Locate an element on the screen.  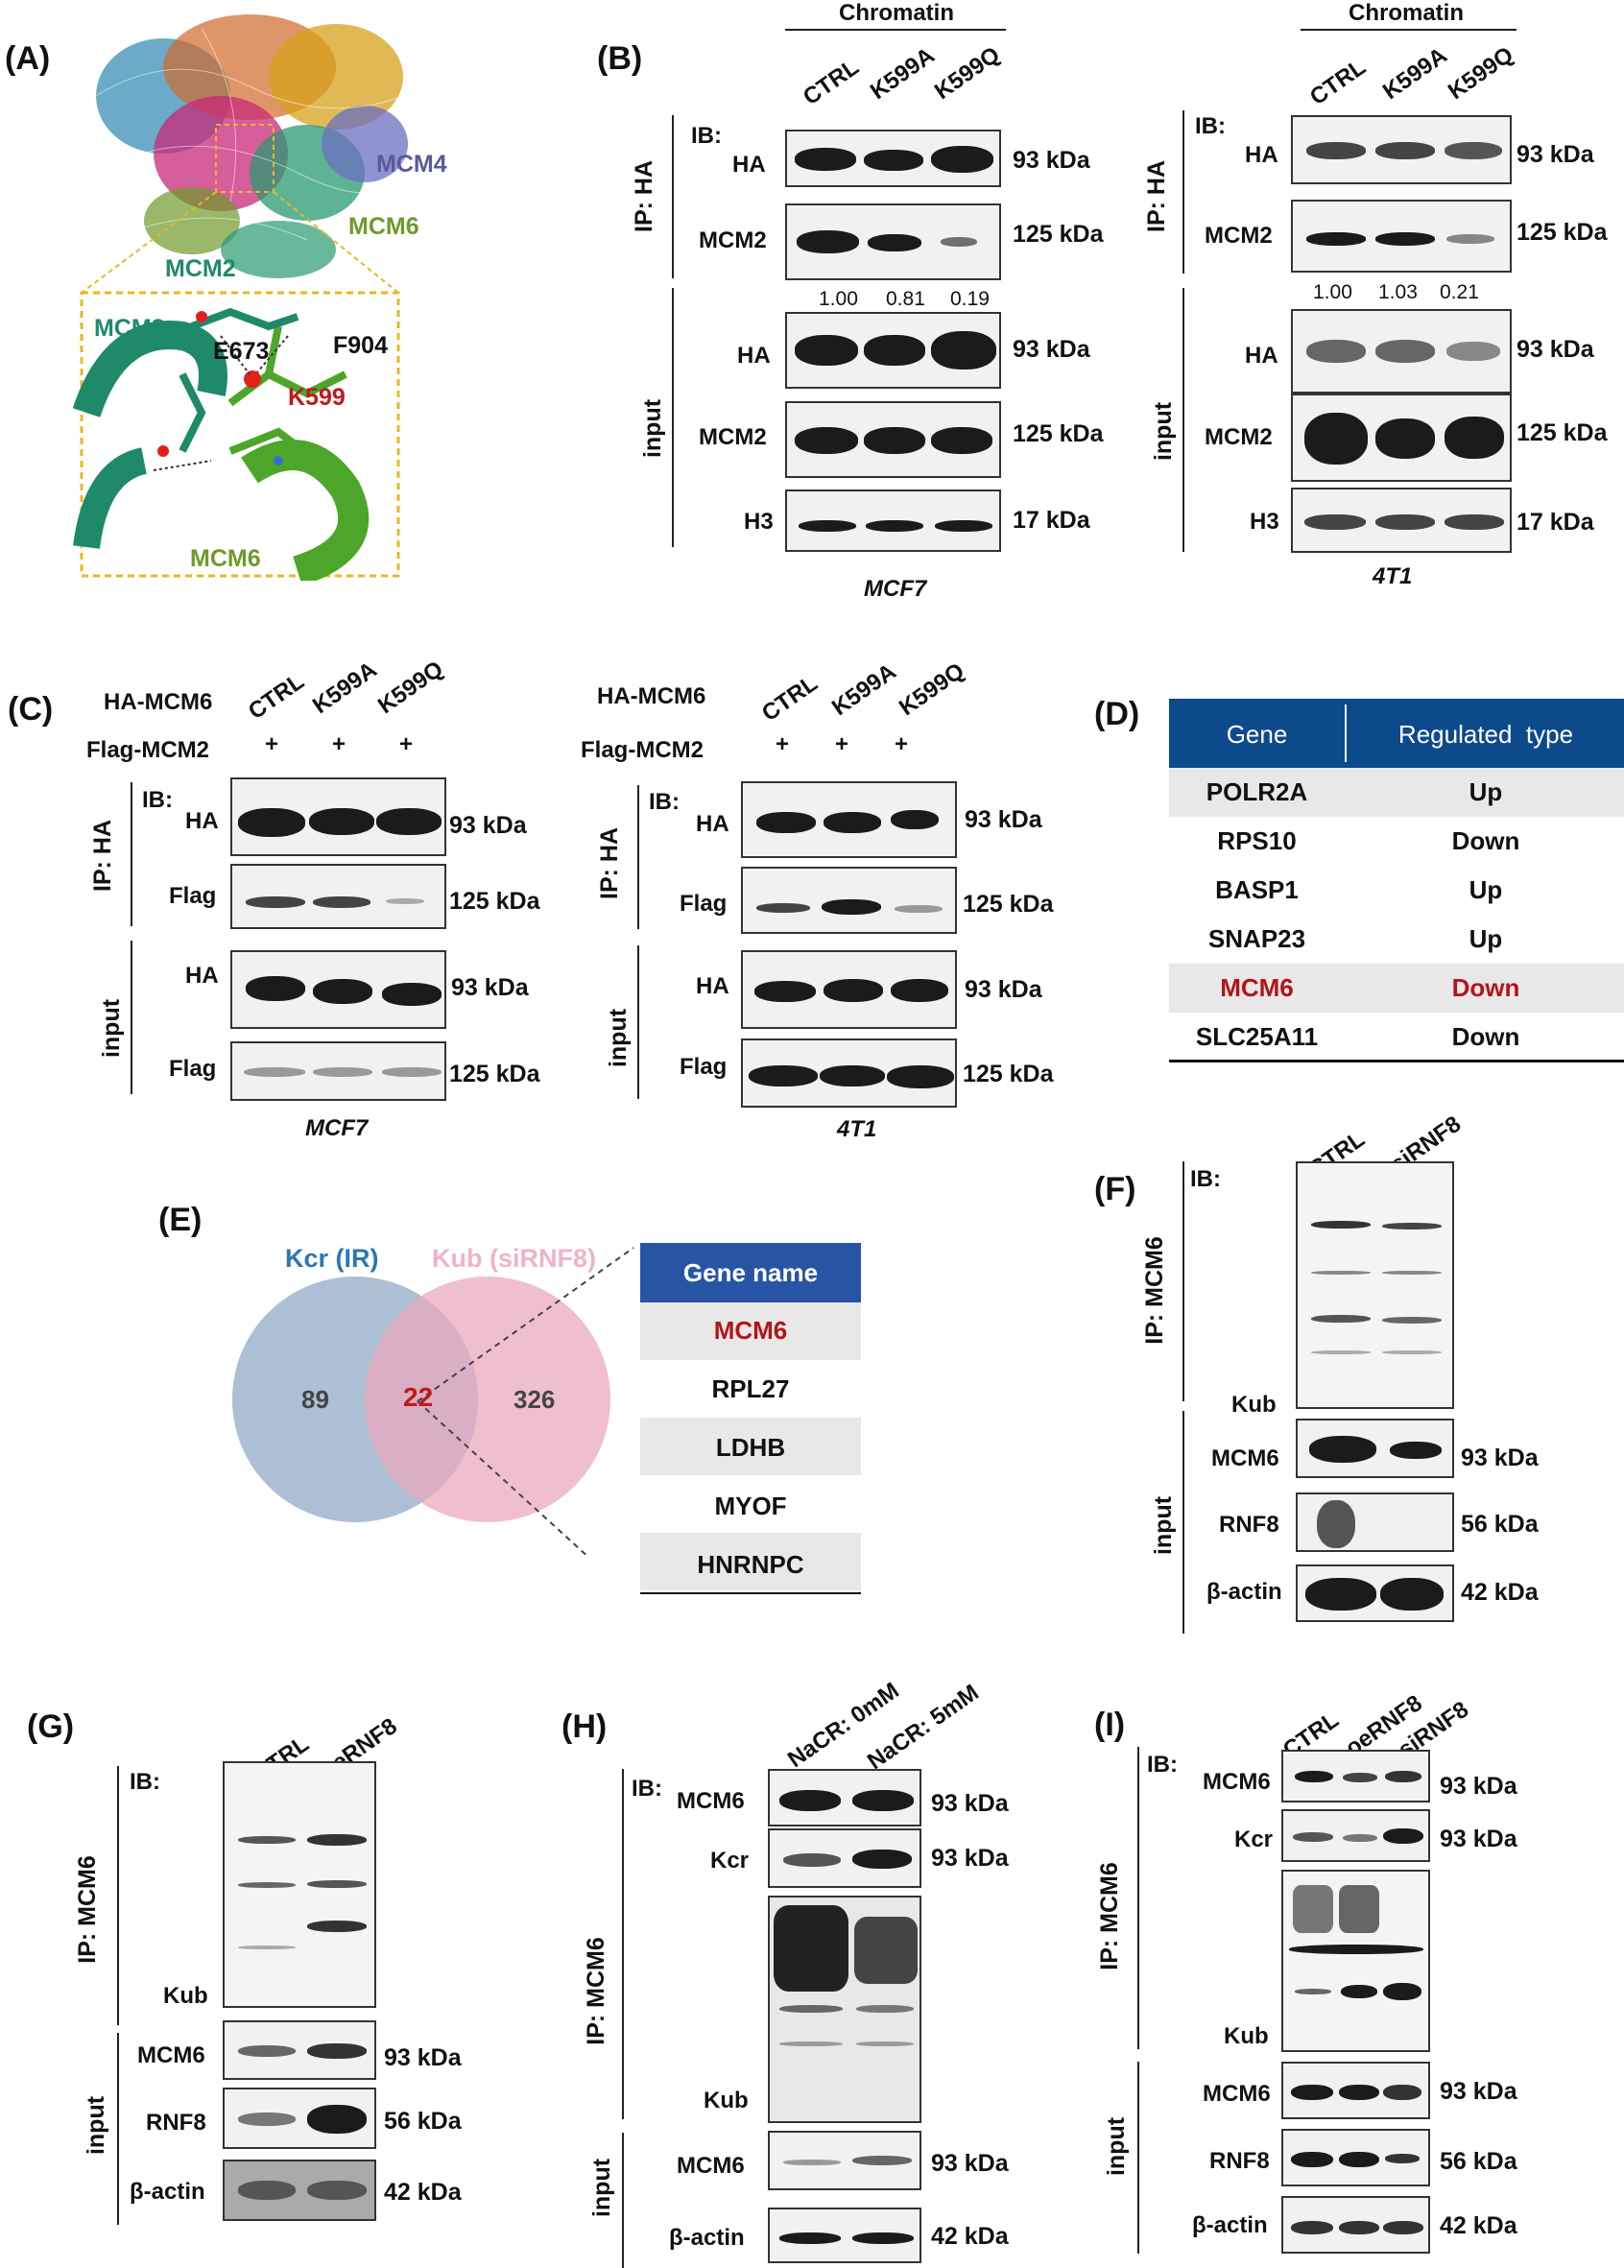
blot-b-mcm2-input-right is located at coordinates (1402, 438).